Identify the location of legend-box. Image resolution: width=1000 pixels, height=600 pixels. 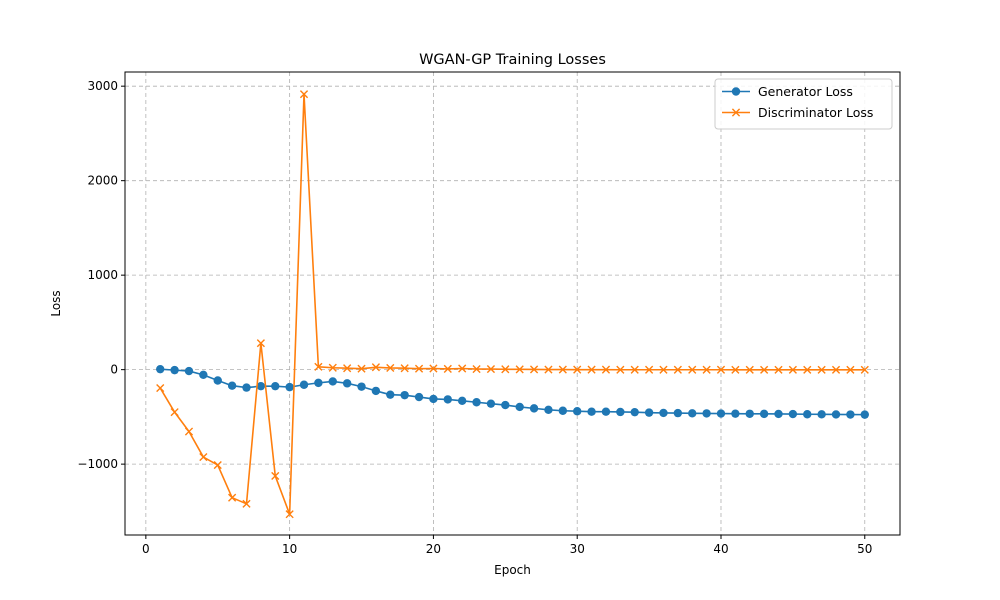
(803, 104).